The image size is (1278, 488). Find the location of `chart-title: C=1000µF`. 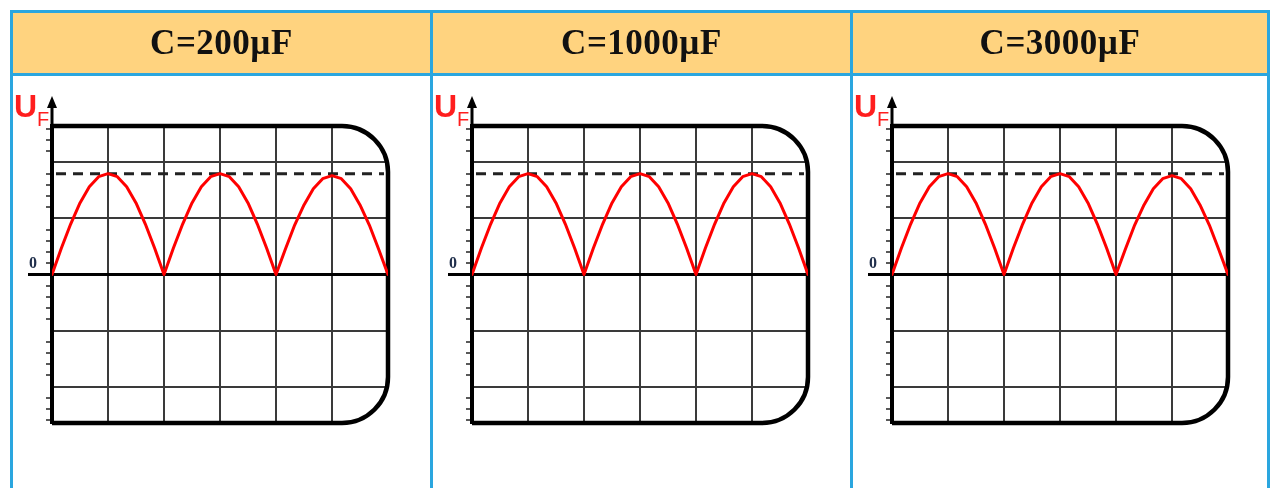

chart-title: C=1000µF is located at coordinates (641, 43).